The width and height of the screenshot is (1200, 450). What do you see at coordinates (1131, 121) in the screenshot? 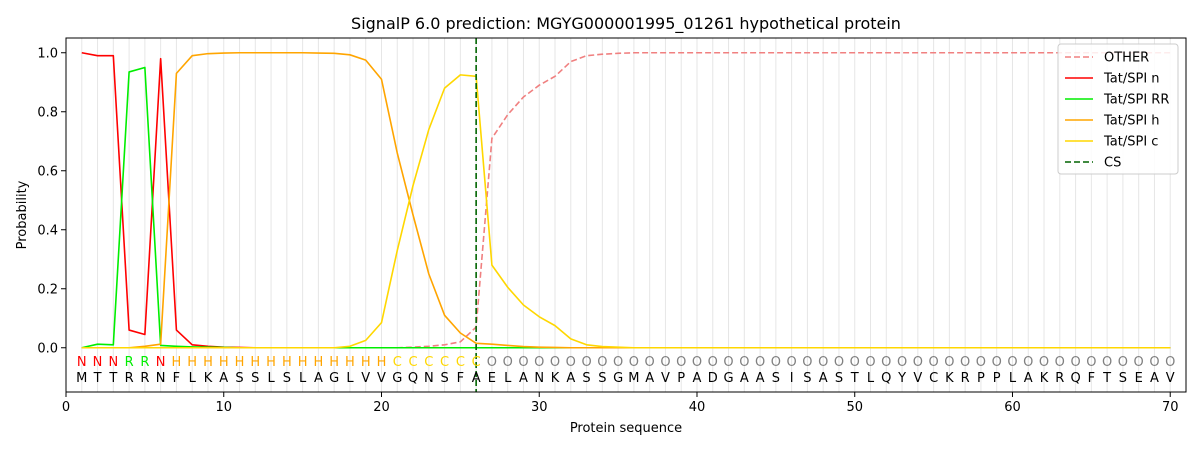
I see `legend-label: Tat/SPI h` at bounding box center [1131, 121].